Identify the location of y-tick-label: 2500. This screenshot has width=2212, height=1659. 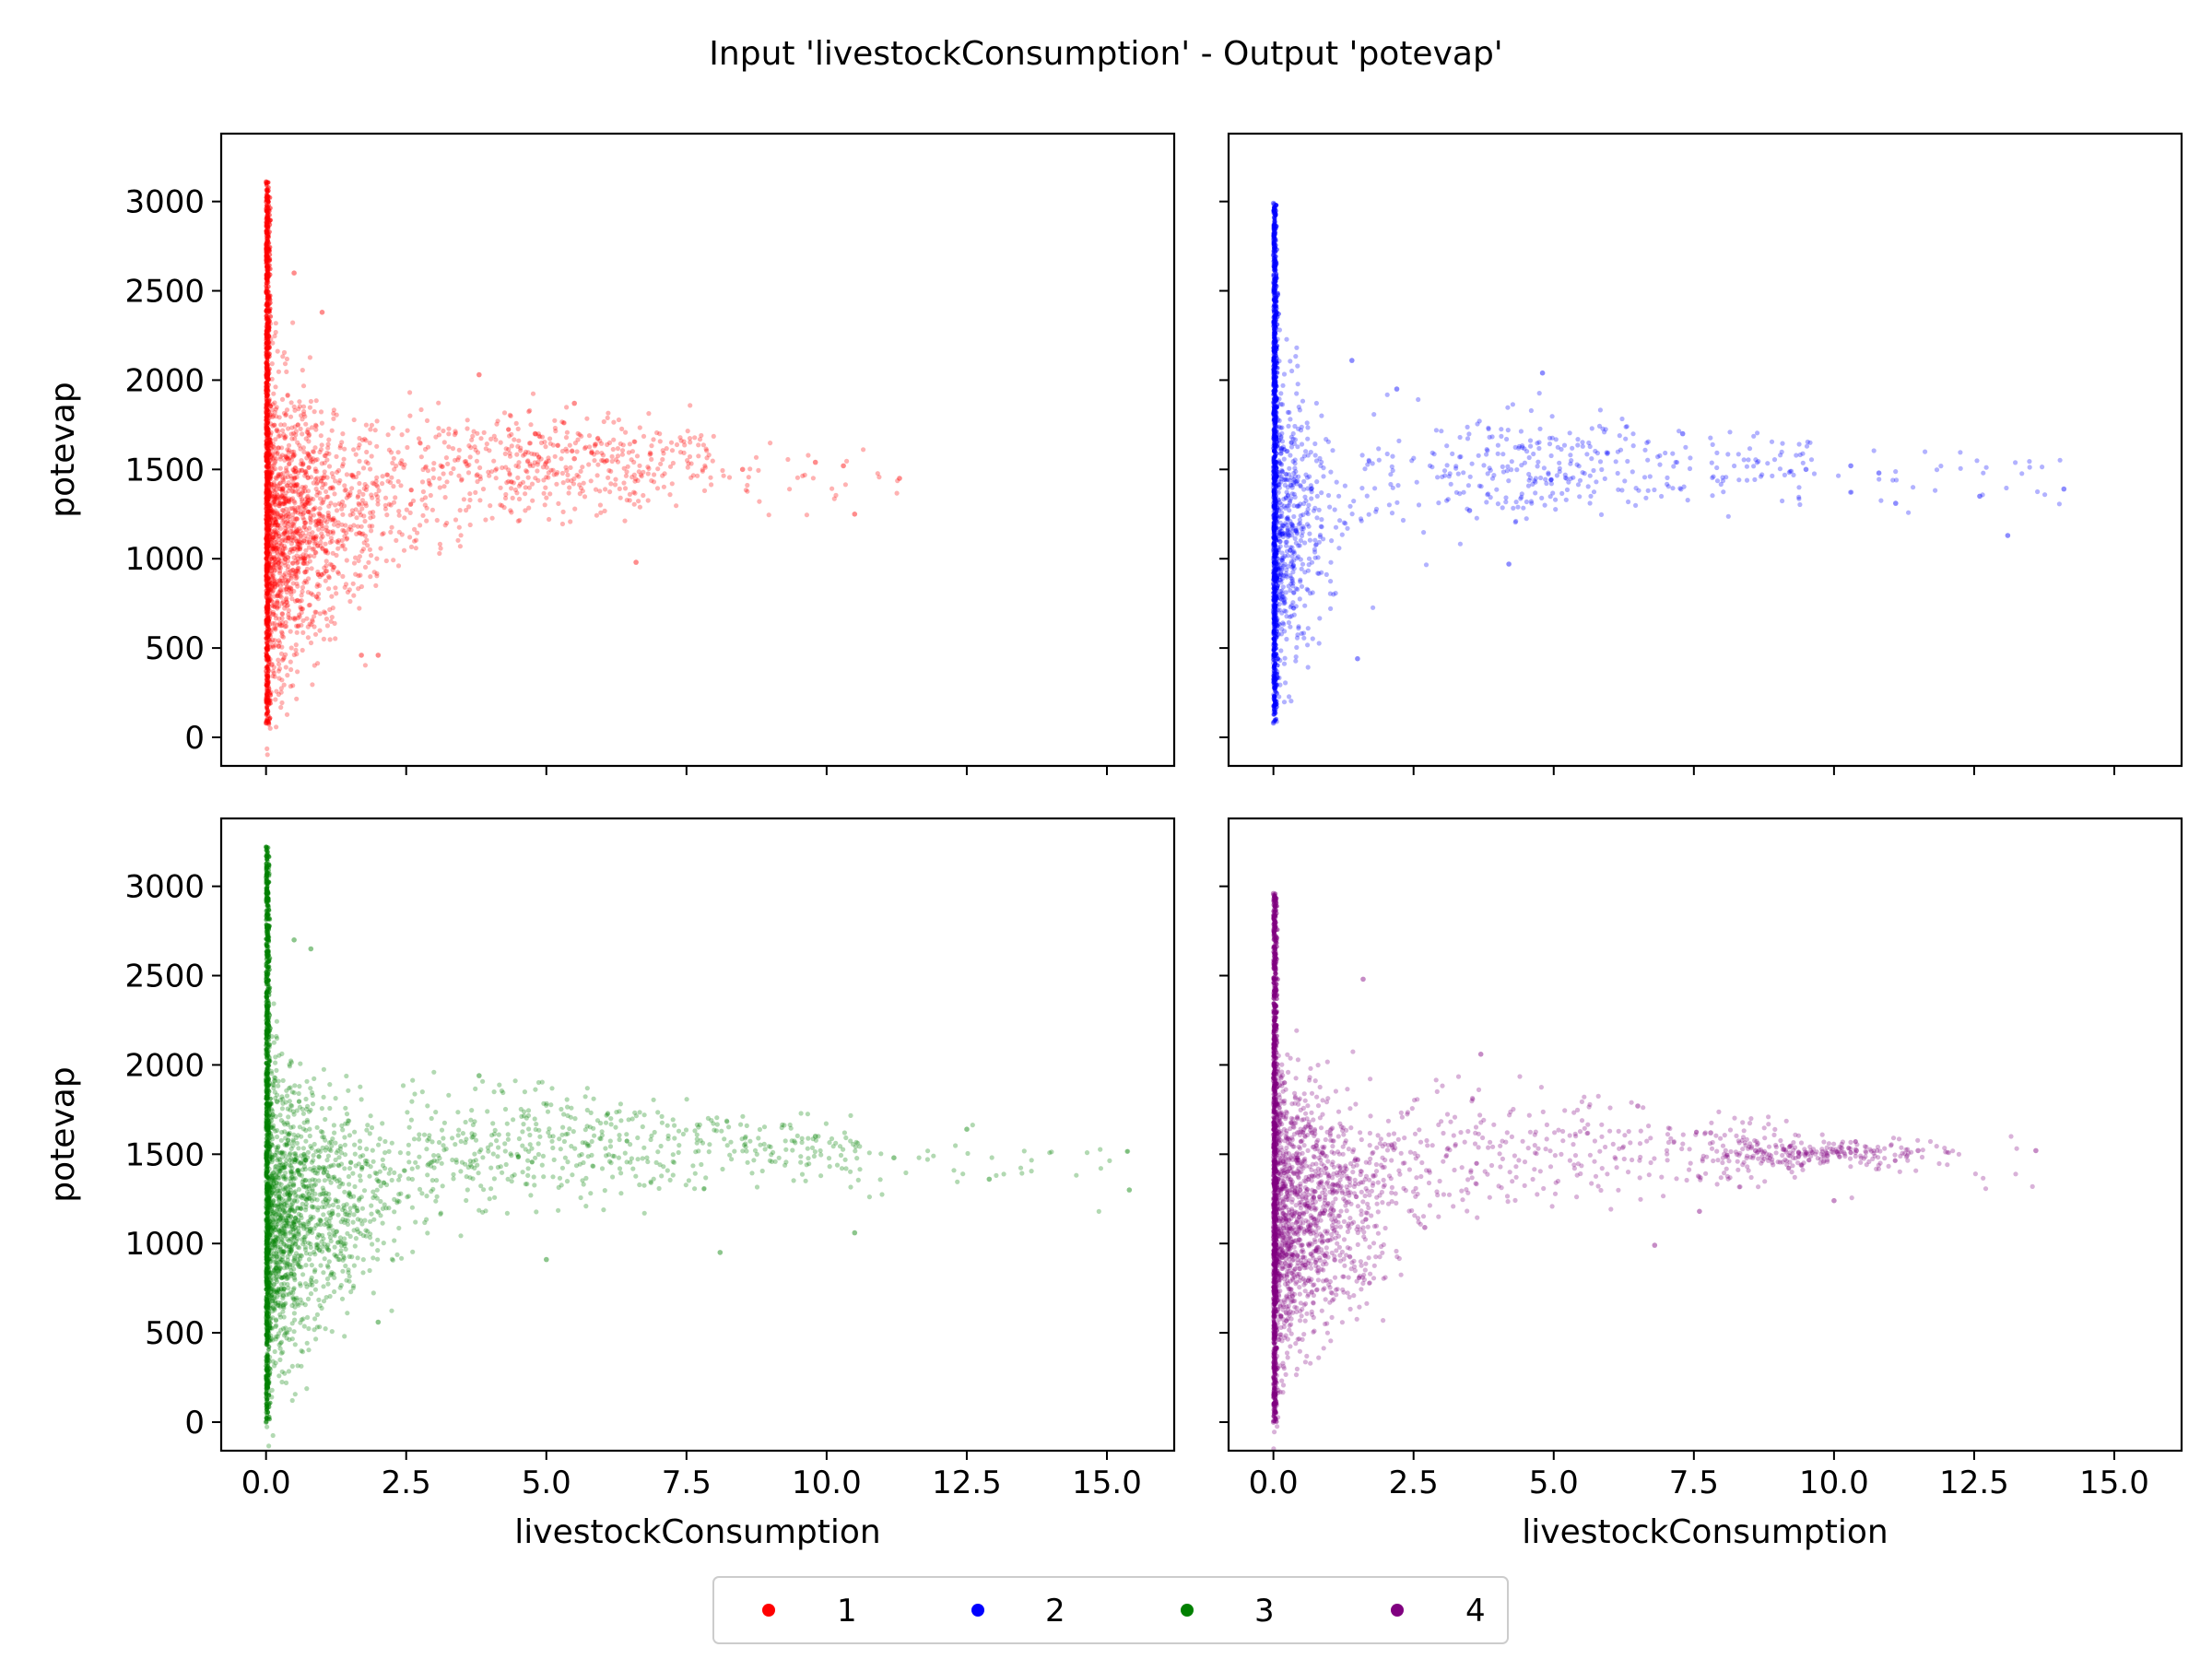
(164, 292).